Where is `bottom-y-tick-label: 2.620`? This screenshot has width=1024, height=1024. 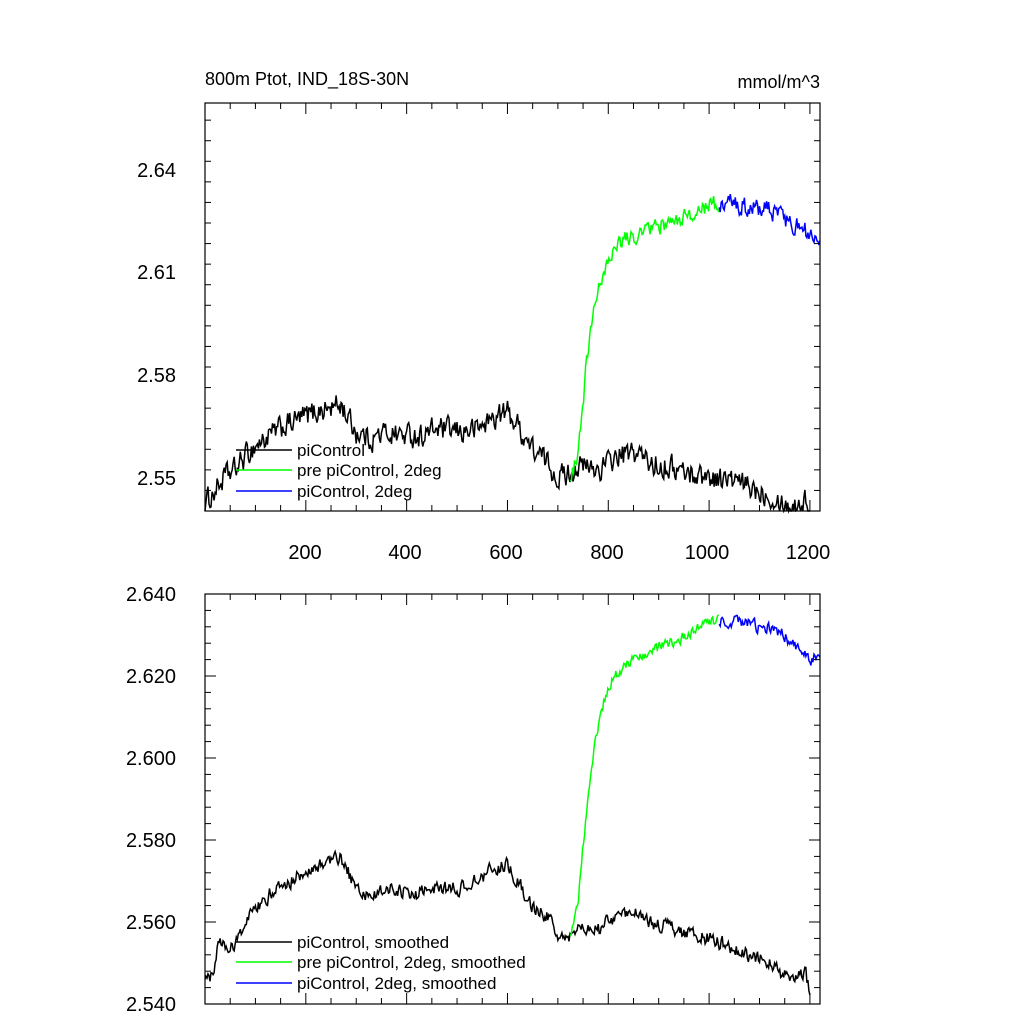
bottom-y-tick-label: 2.620 is located at coordinates (151, 677).